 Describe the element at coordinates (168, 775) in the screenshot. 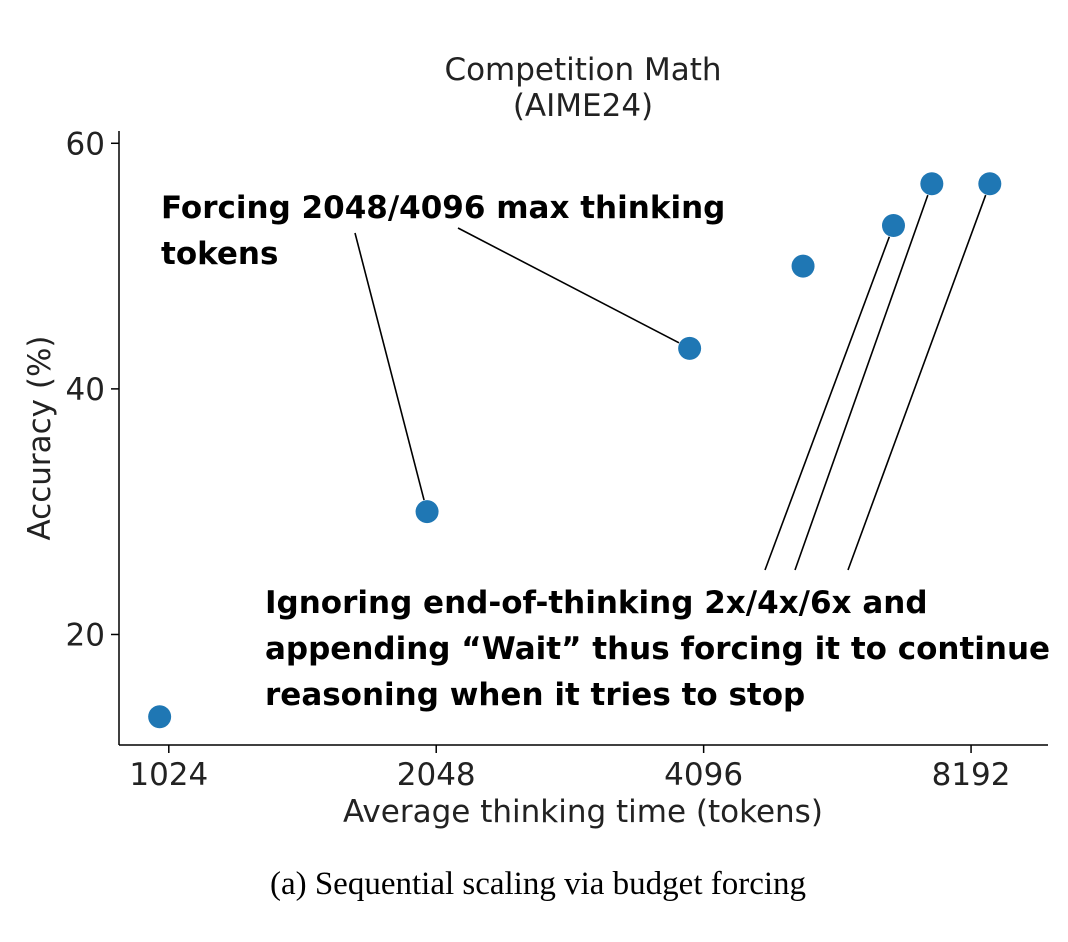

I see `x-tick-label: 1024` at that location.